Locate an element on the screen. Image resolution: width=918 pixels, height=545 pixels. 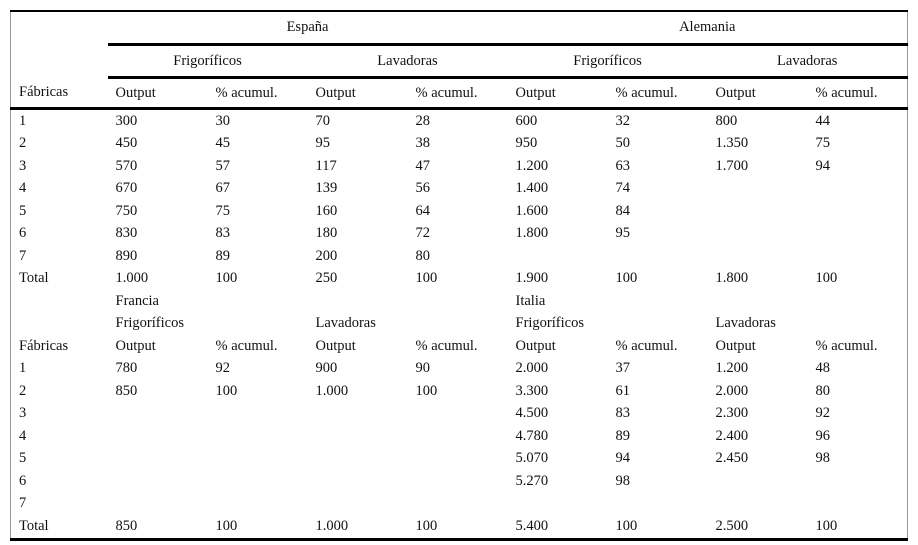
inline-country-cell: Francia is located at coordinates (137, 300).